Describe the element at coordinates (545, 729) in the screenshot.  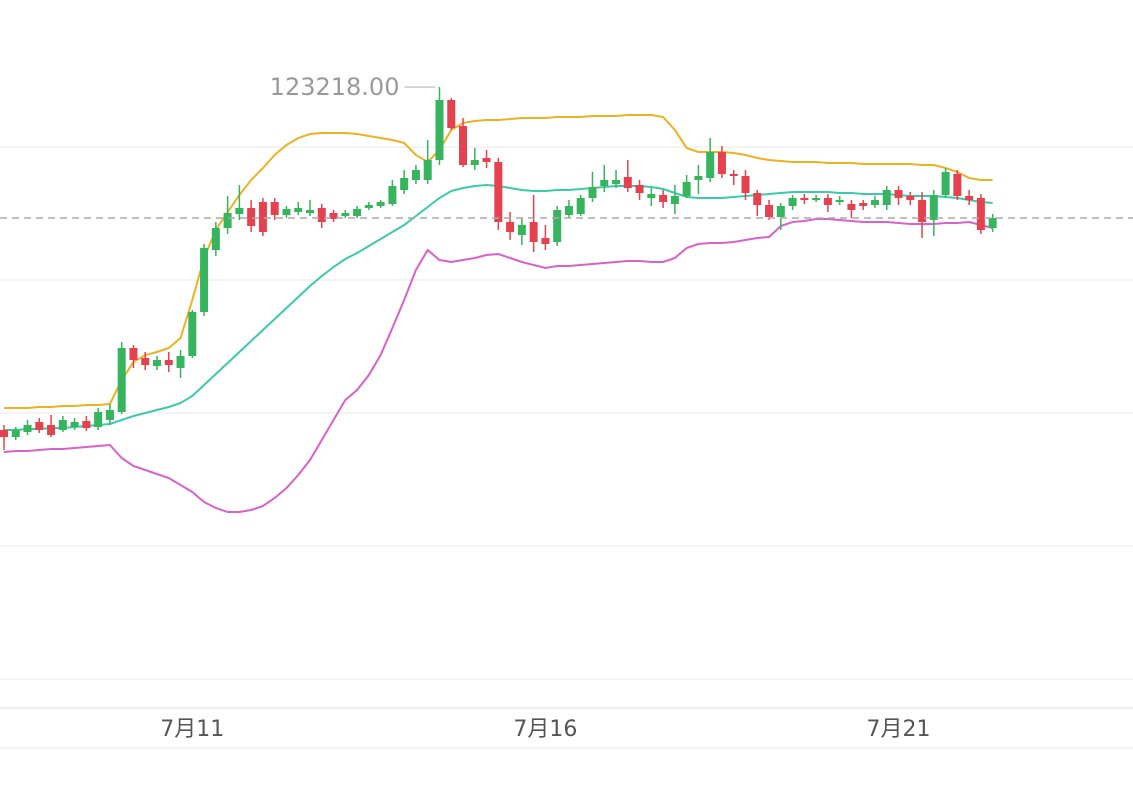
I see `x-tick-label: 7月16` at that location.